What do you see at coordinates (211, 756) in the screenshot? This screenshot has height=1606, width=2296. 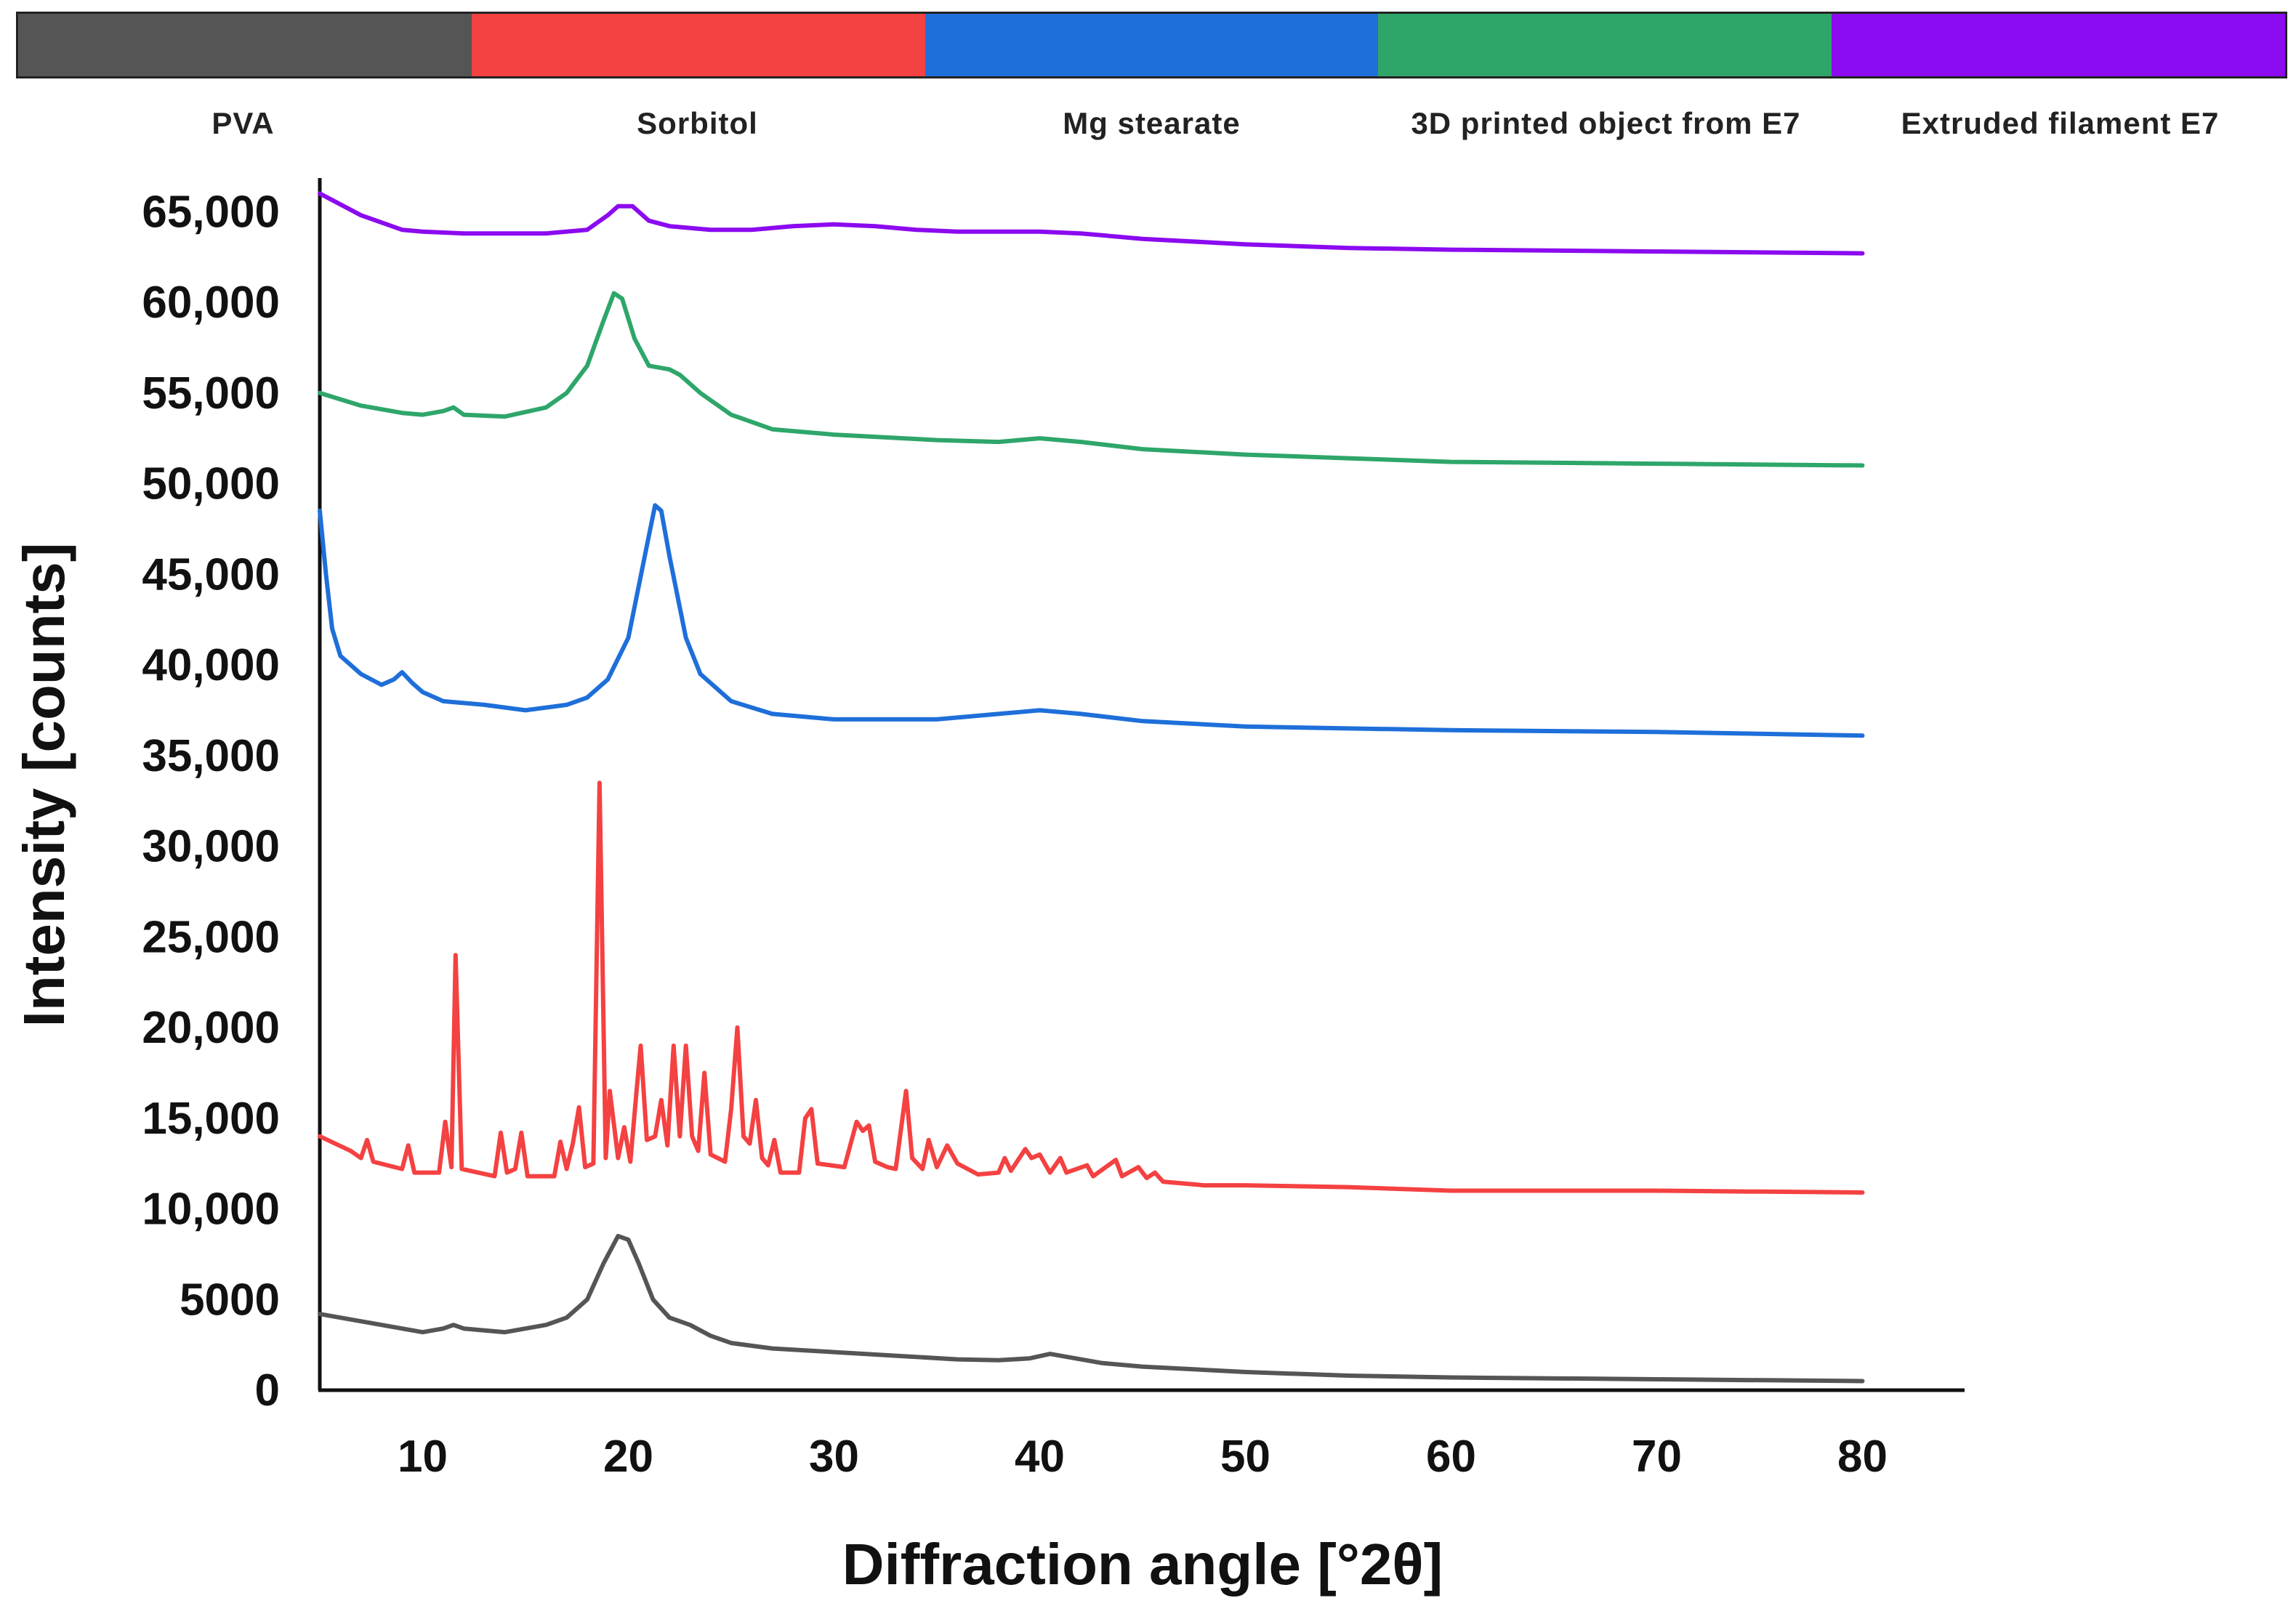 I see `y-tick-label: 35,000` at bounding box center [211, 756].